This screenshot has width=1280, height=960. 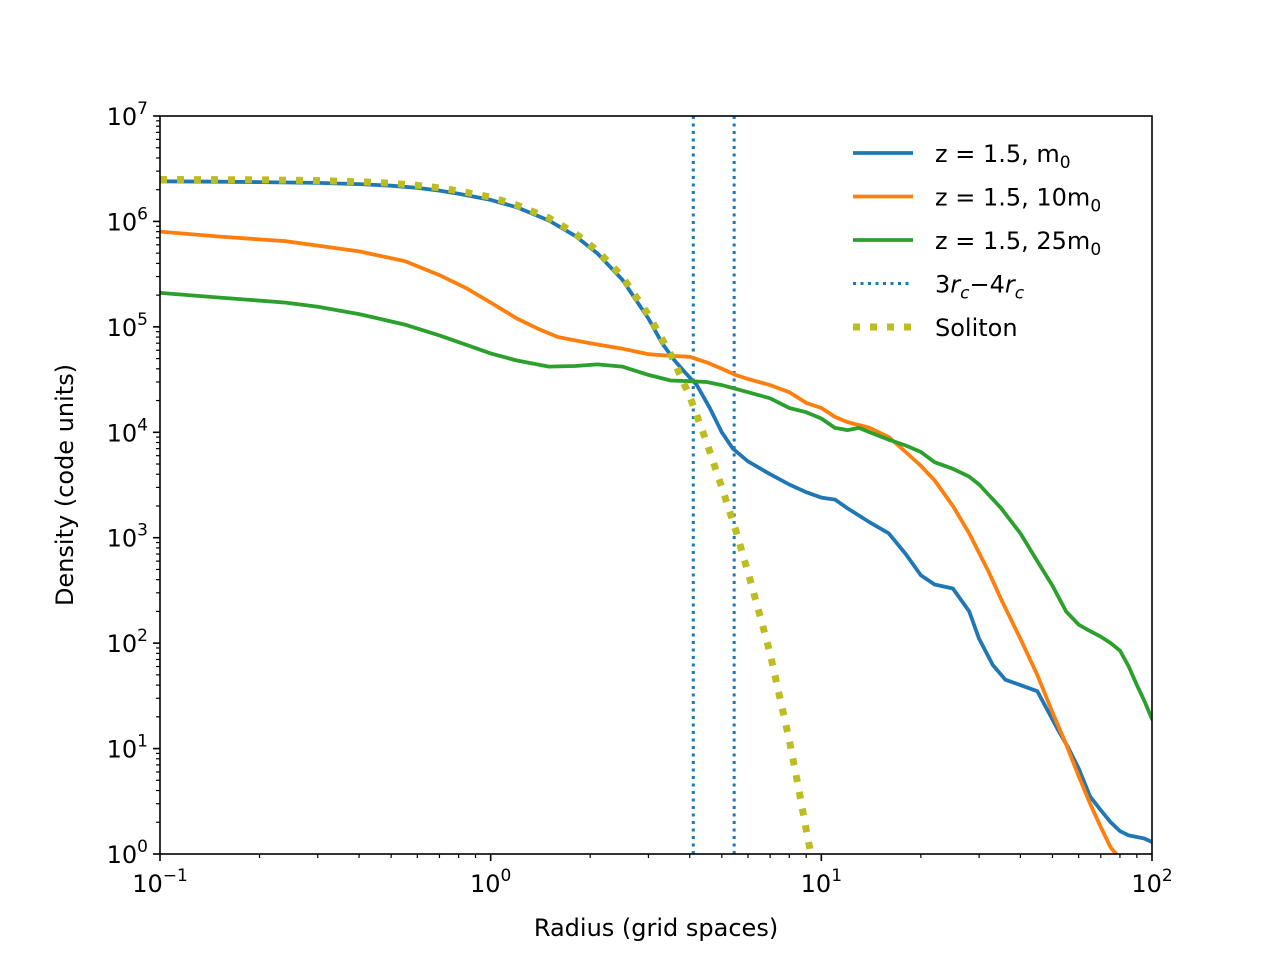 What do you see at coordinates (1003, 156) in the screenshot?
I see `legend-label: z = 1.5, m0` at bounding box center [1003, 156].